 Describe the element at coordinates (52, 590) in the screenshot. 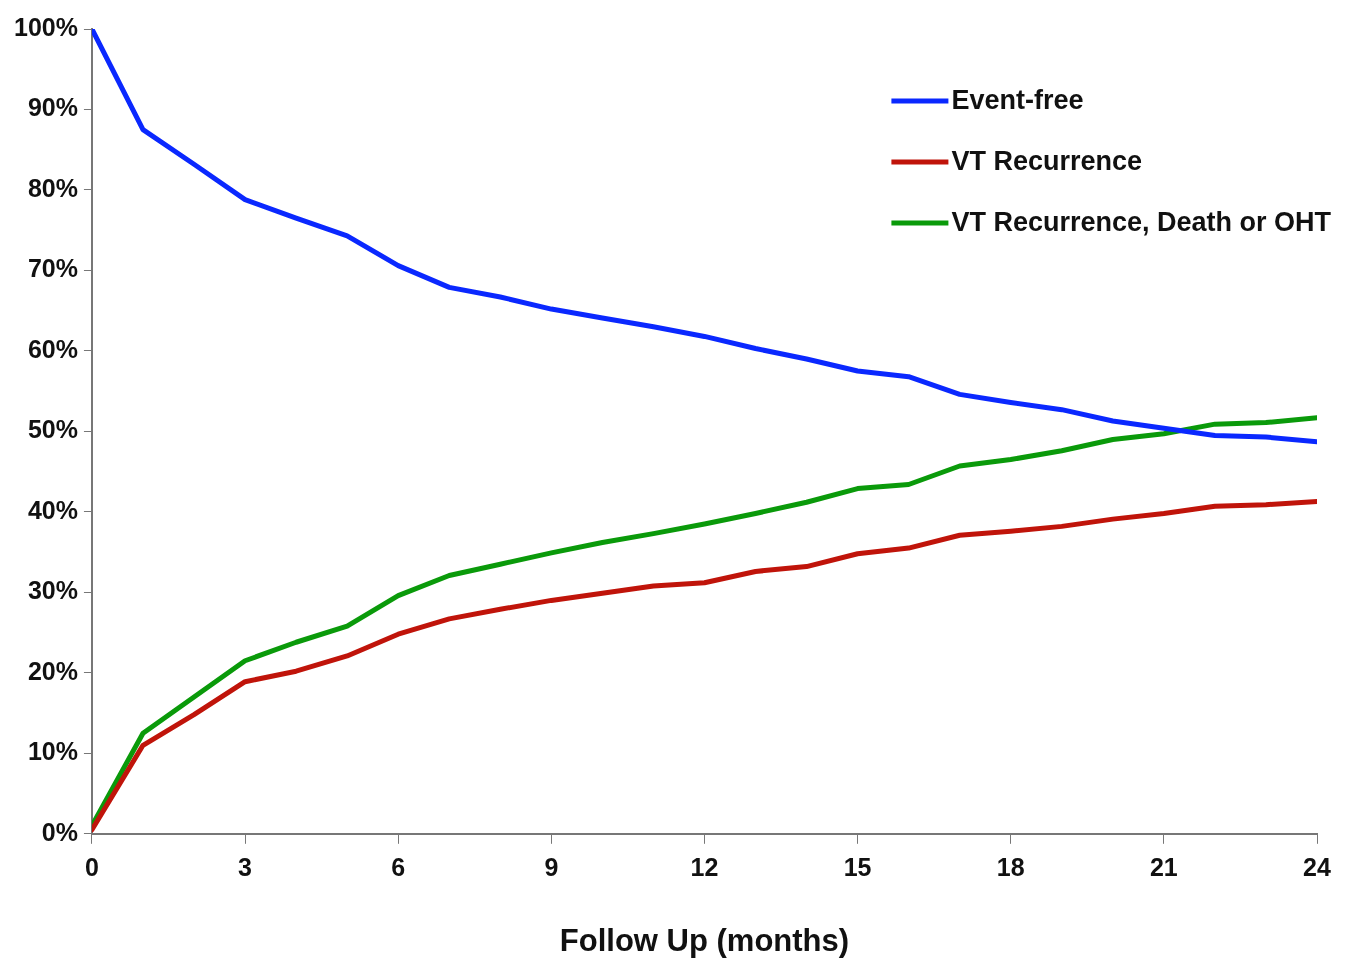

I see `y-tick-label: 30%` at that location.